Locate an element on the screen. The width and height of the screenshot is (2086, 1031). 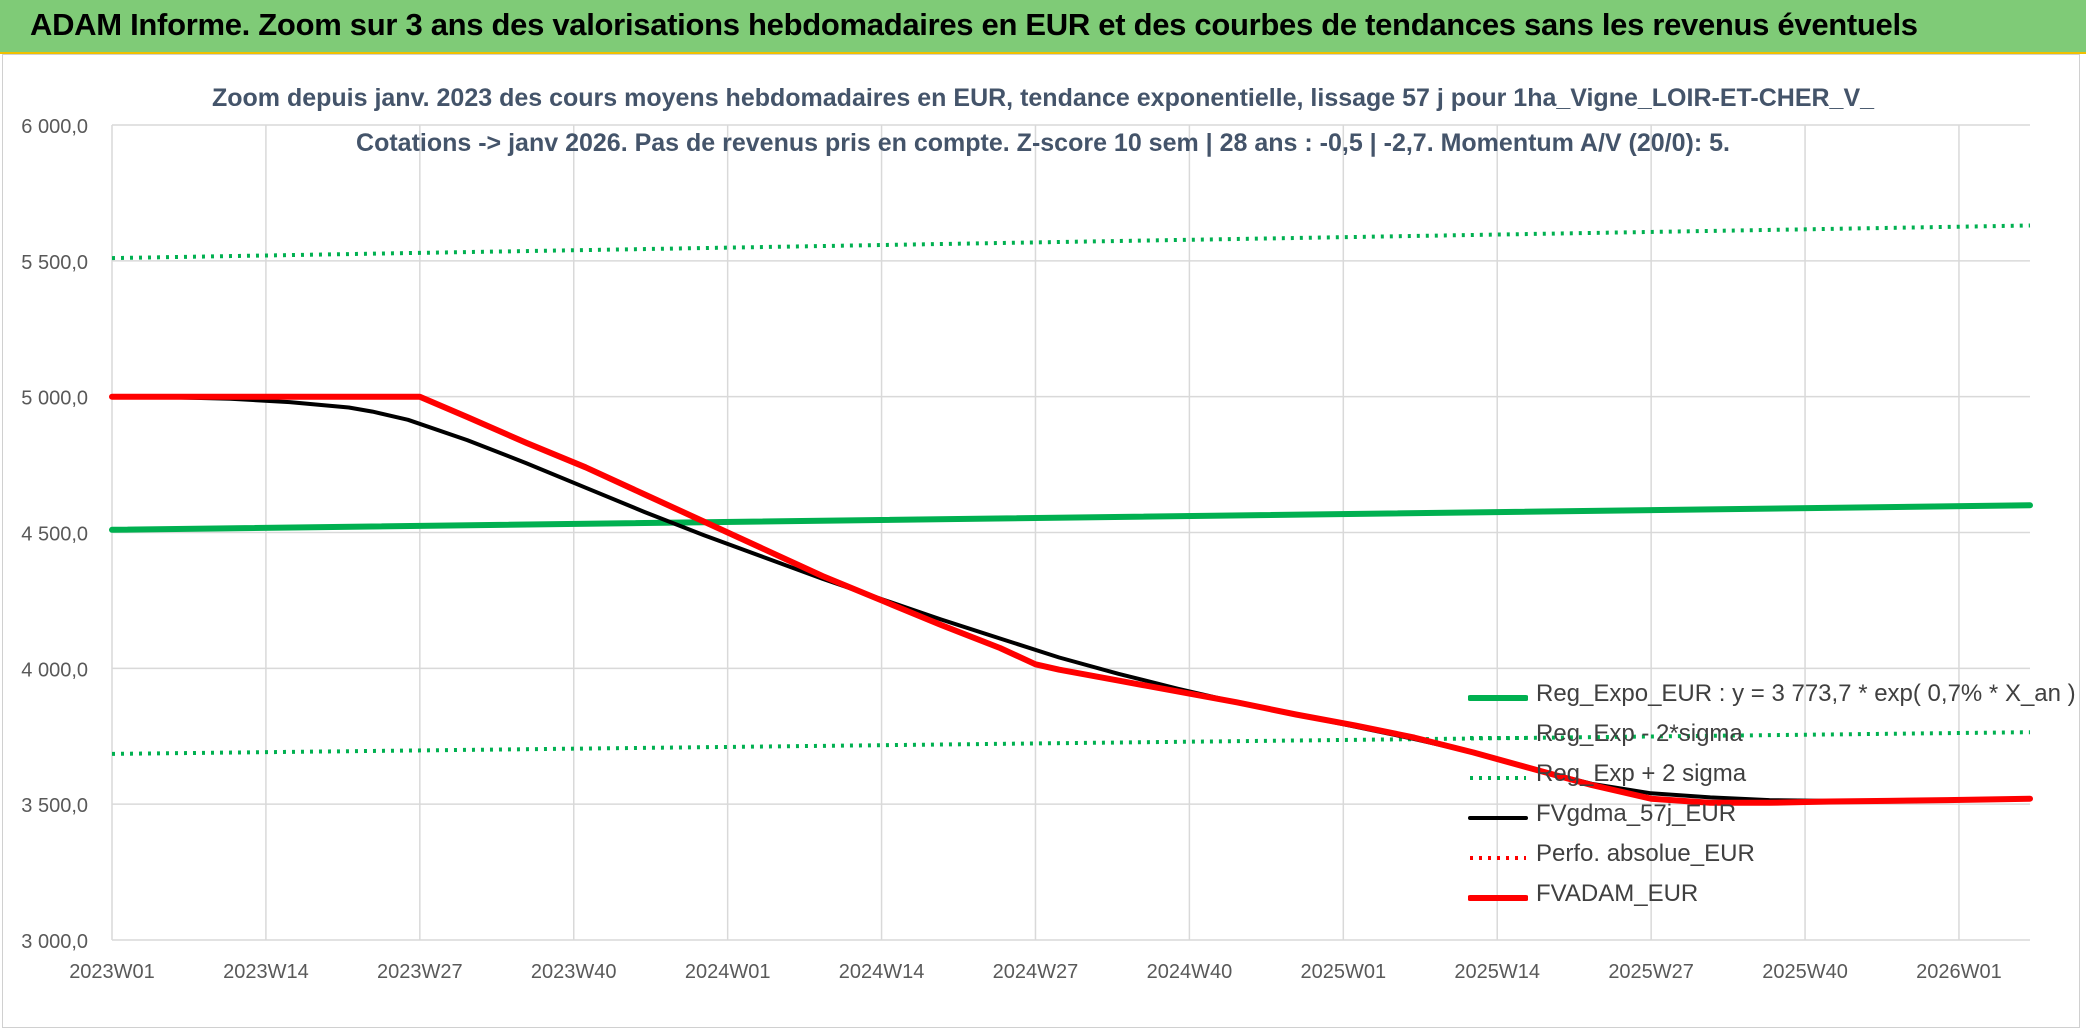
x-tick-label: 2024W40 is located at coordinates (1190, 972).